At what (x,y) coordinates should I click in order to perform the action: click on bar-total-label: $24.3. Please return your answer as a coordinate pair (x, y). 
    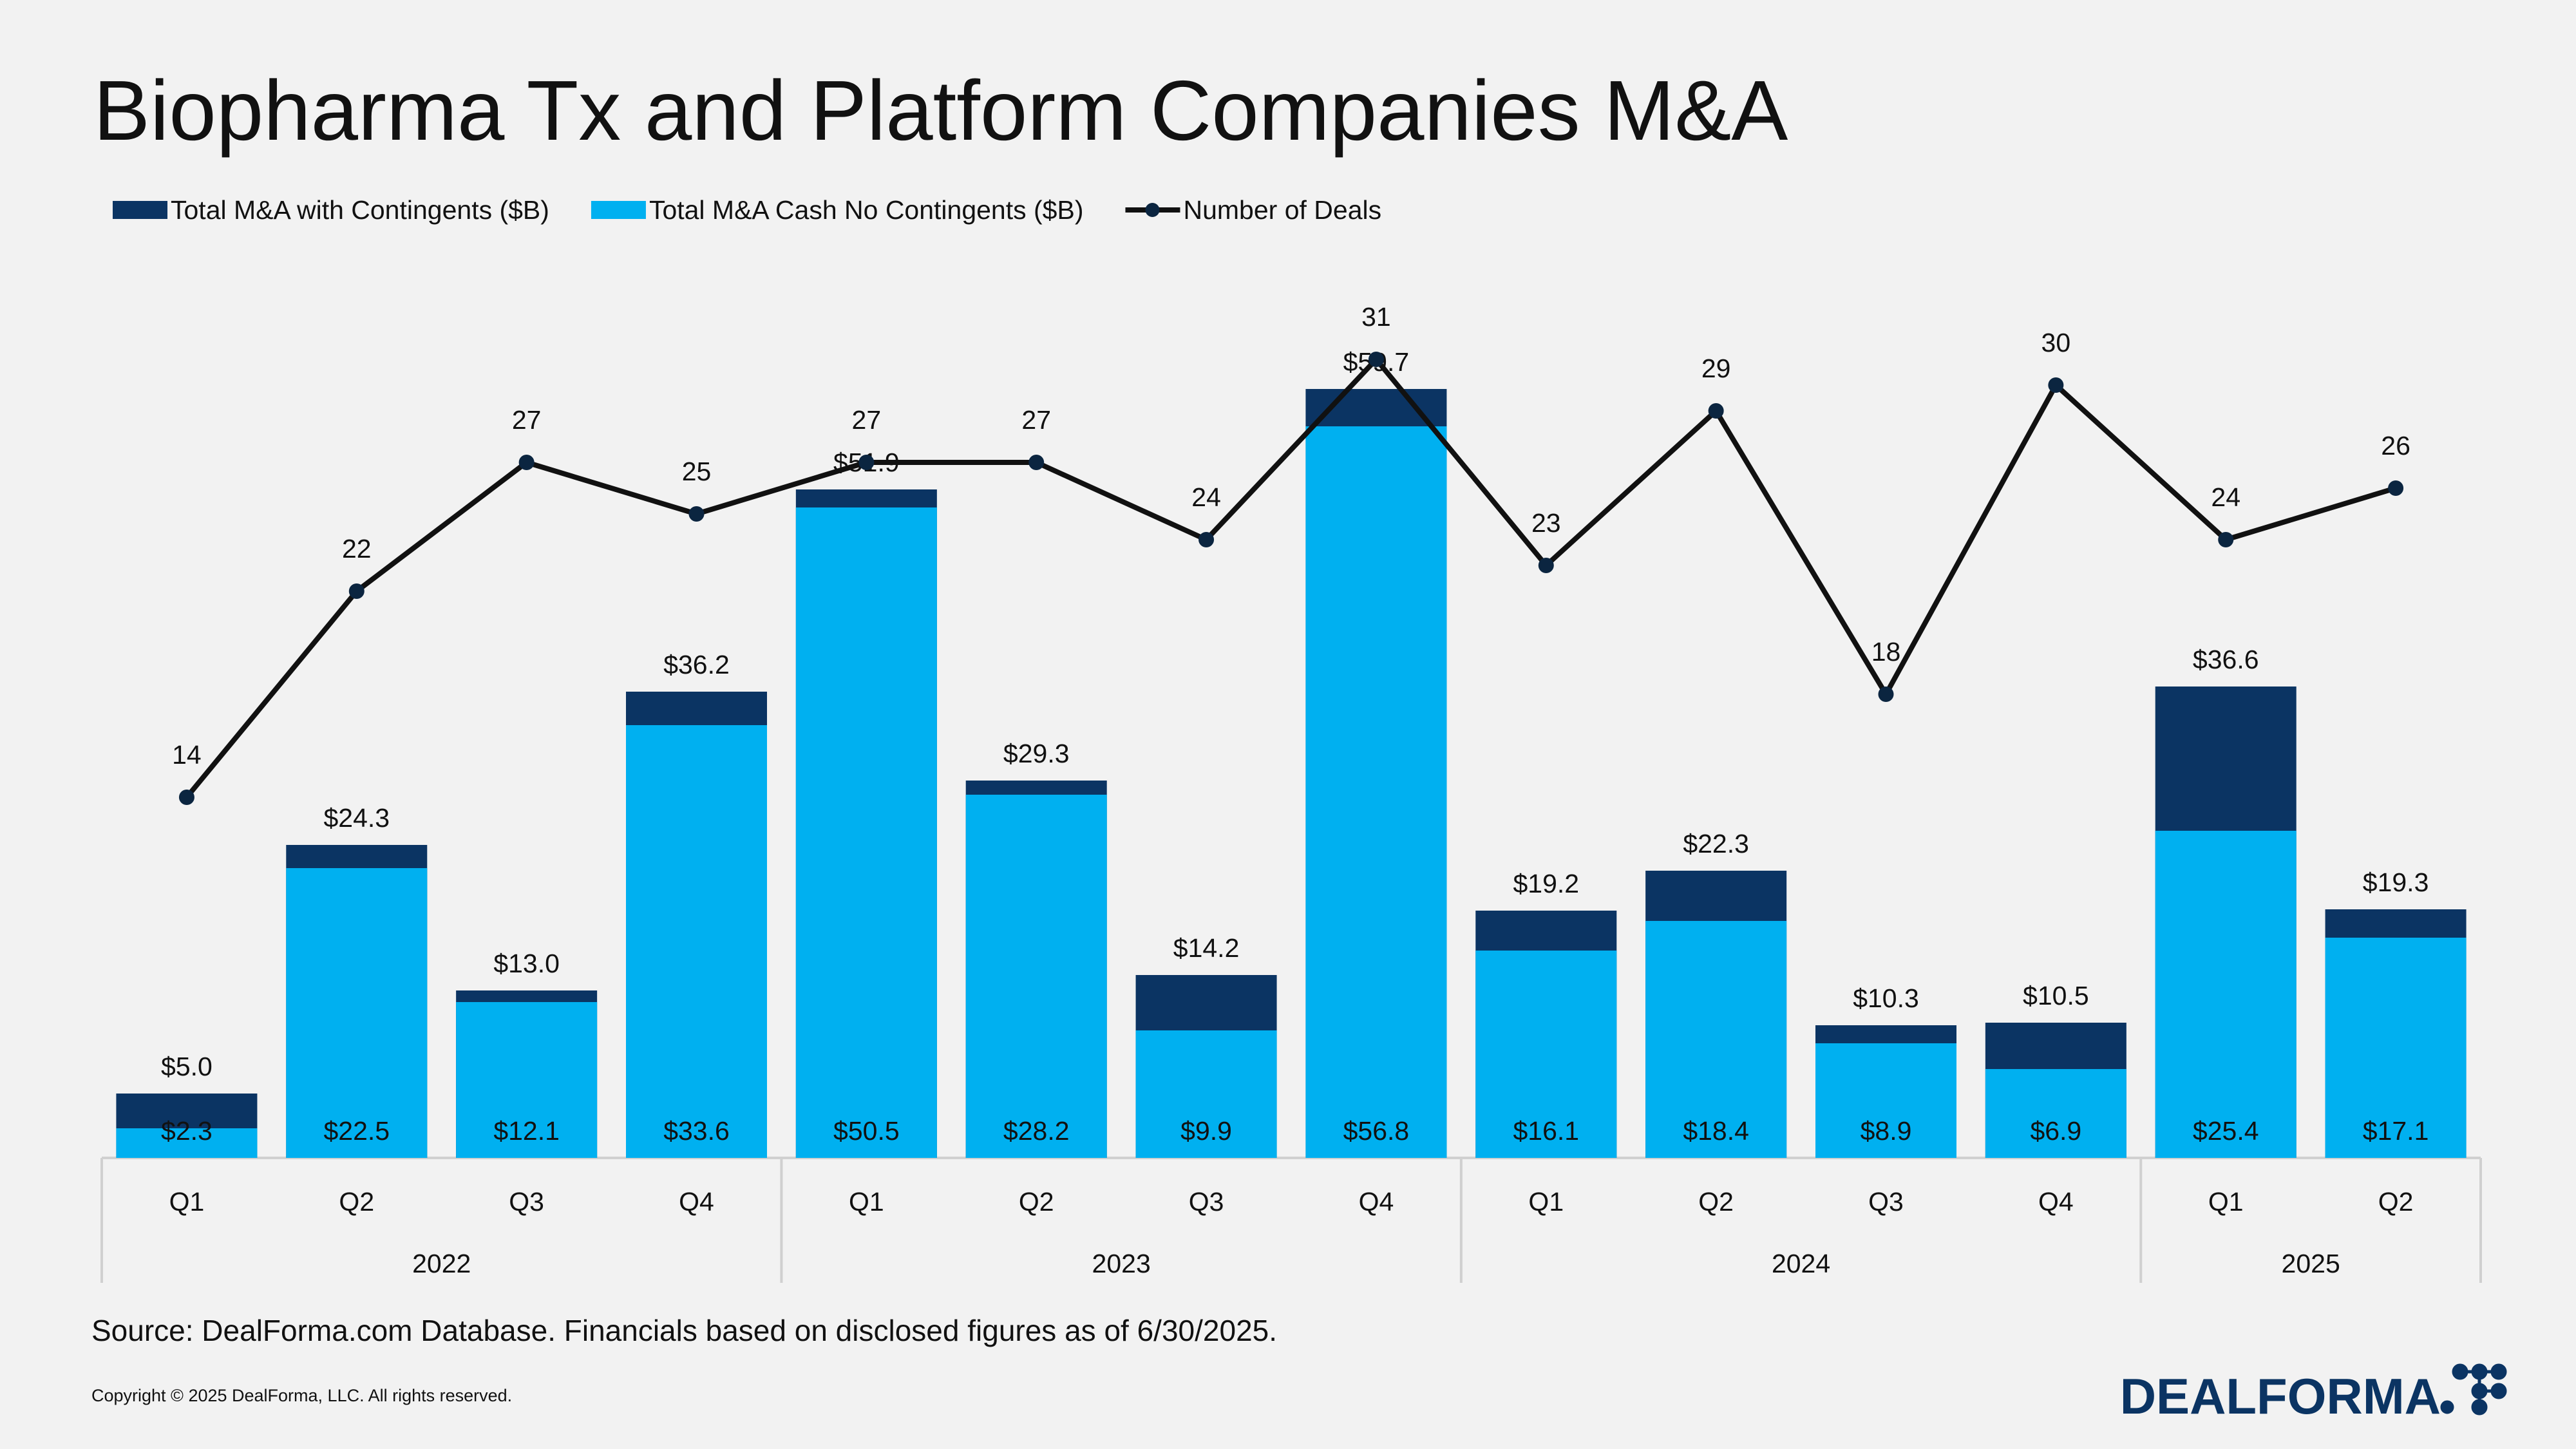
    Looking at the image, I should click on (356, 818).